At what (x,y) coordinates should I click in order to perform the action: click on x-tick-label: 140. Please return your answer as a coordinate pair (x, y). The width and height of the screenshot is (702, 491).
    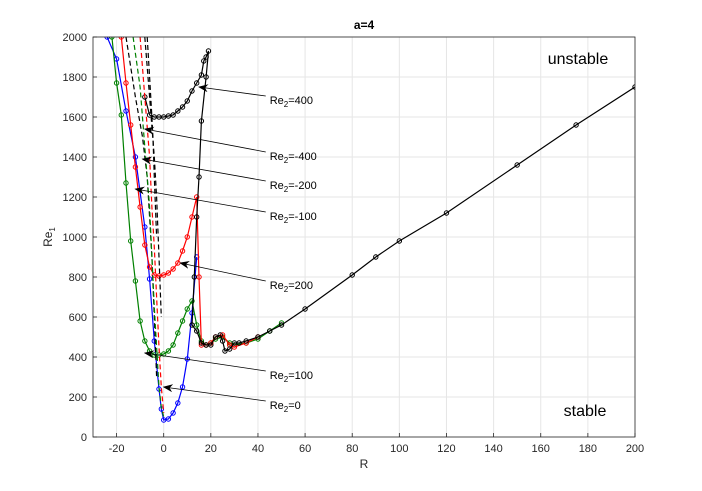
    Looking at the image, I should click on (493, 449).